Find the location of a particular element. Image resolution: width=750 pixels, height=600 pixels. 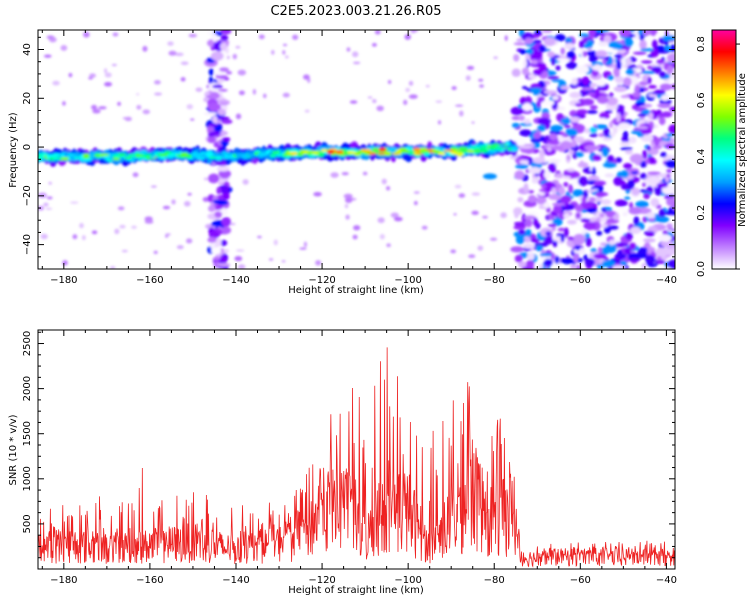

colorbar-tick-label: 0.4 is located at coordinates (701, 157).